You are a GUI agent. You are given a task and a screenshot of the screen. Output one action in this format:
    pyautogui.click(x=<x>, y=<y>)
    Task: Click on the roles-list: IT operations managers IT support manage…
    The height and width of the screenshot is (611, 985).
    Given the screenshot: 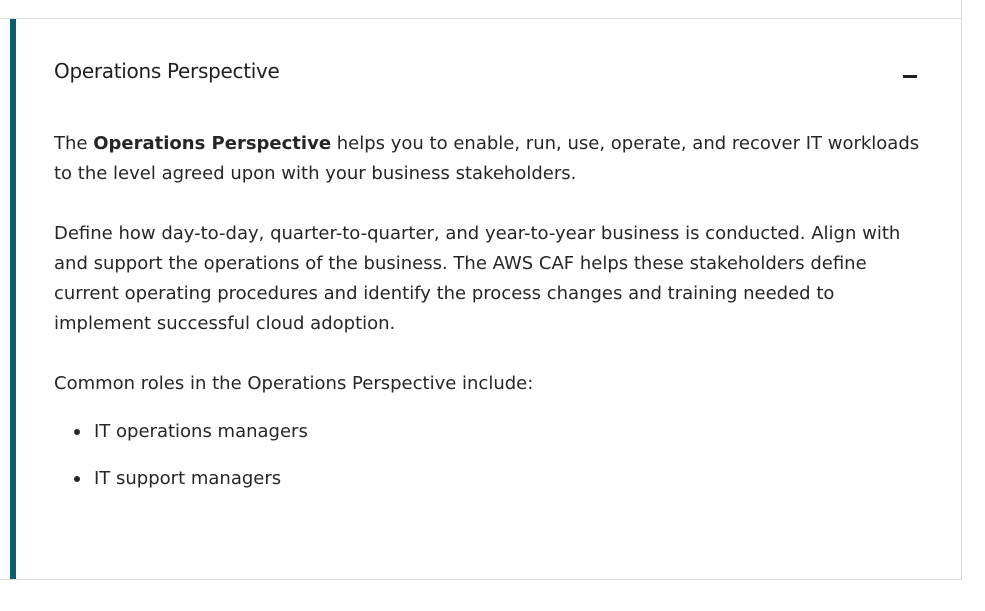 What is the action you would take?
    pyautogui.click(x=494, y=464)
    